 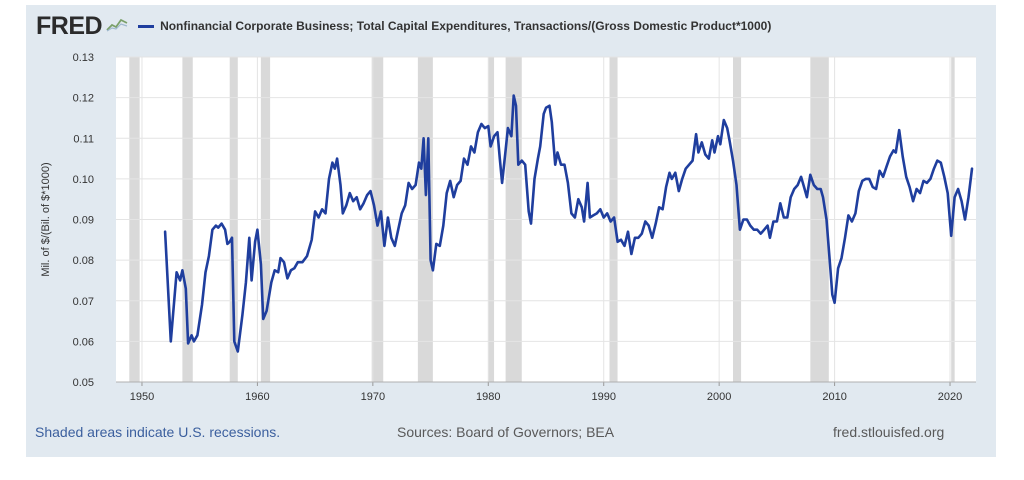 I want to click on legend-swatch, so click(x=146, y=26).